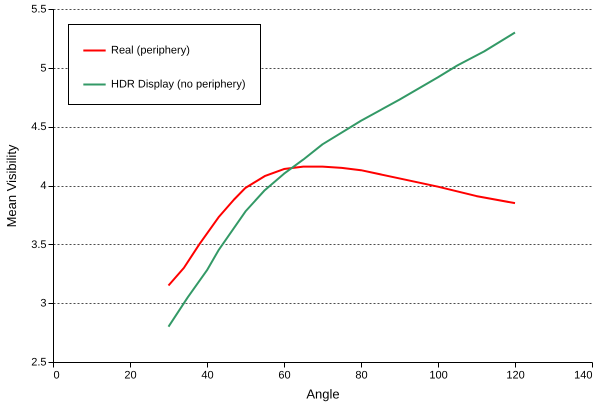 The image size is (601, 414). Describe the element at coordinates (150, 50) in the screenshot. I see `legend-label: Real (periphery)` at that location.